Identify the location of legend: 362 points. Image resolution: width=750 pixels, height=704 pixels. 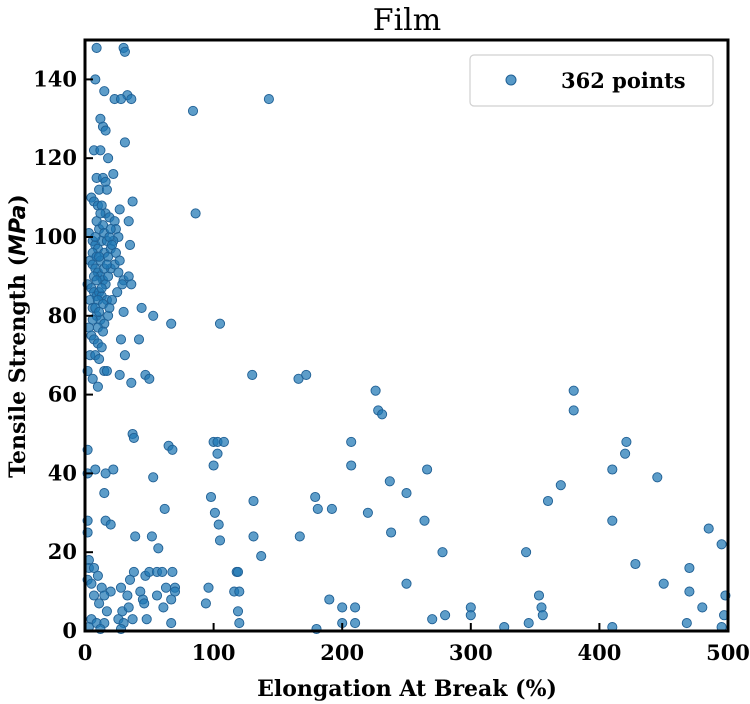
(591, 80).